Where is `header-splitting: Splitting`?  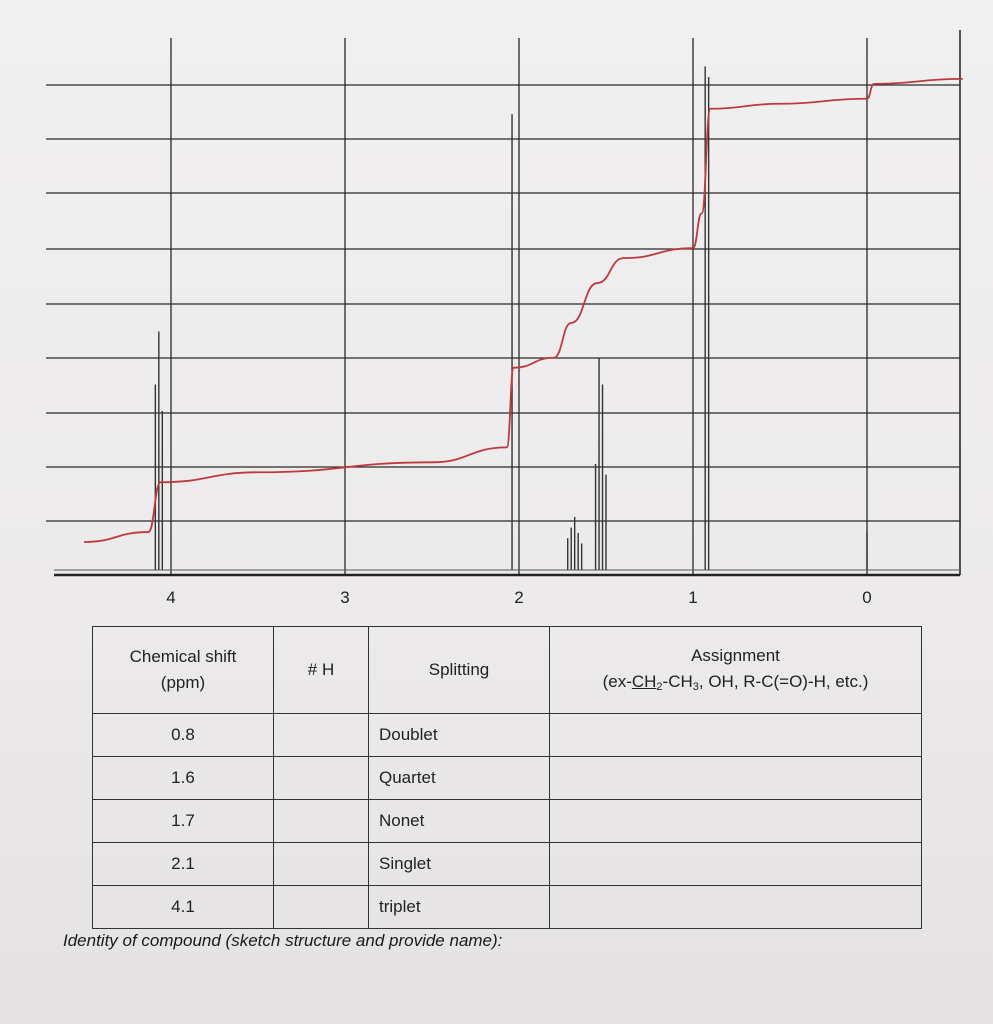 header-splitting: Splitting is located at coordinates (459, 670).